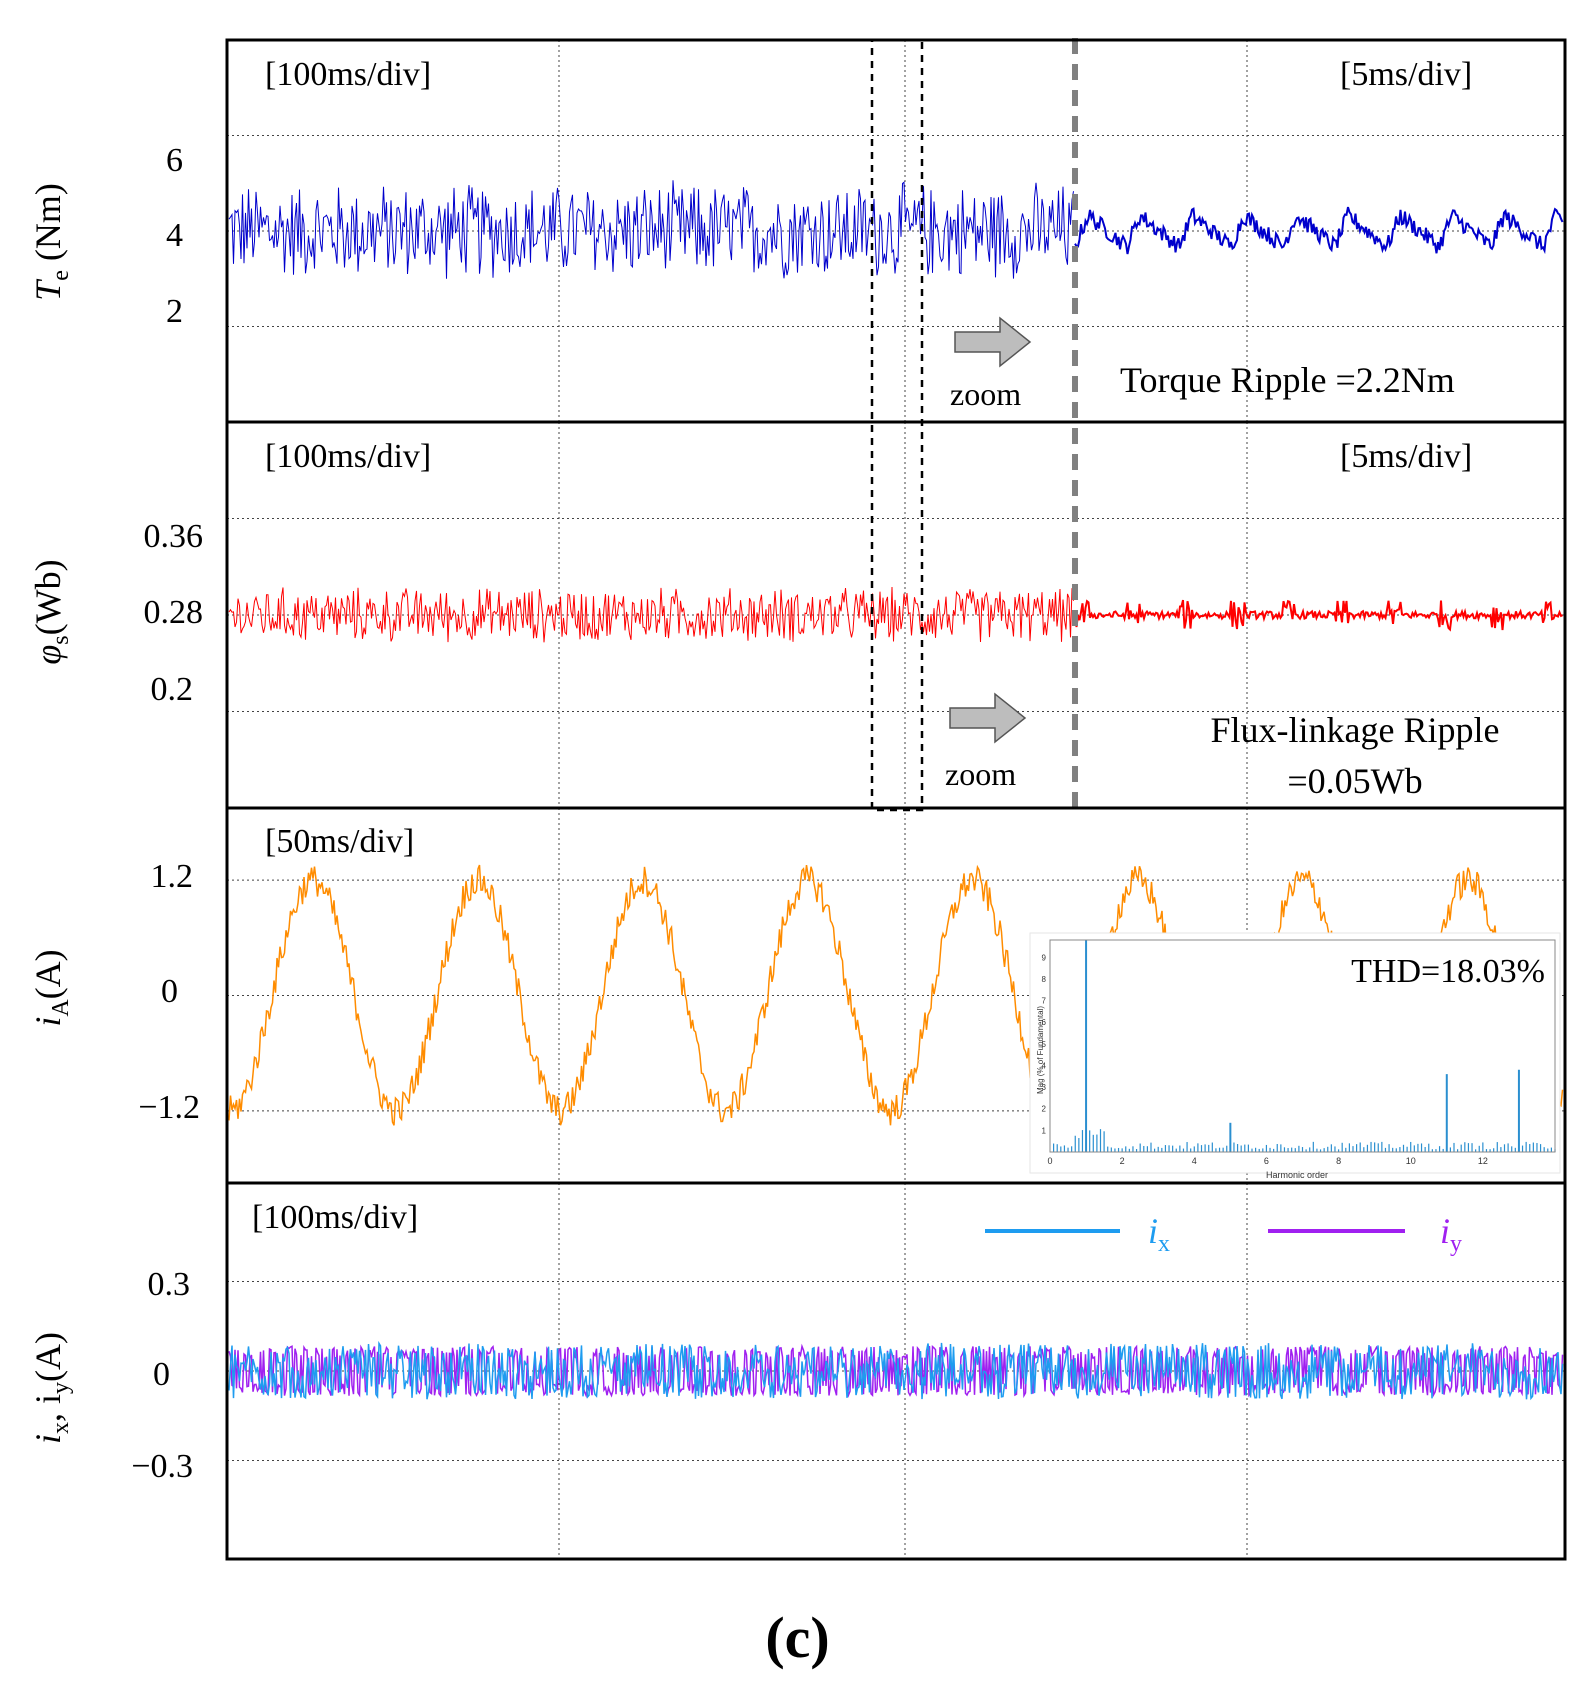 The image size is (1595, 1704). What do you see at coordinates (339, 841) in the screenshot?
I see `current-timescale-left: [50ms/div]` at bounding box center [339, 841].